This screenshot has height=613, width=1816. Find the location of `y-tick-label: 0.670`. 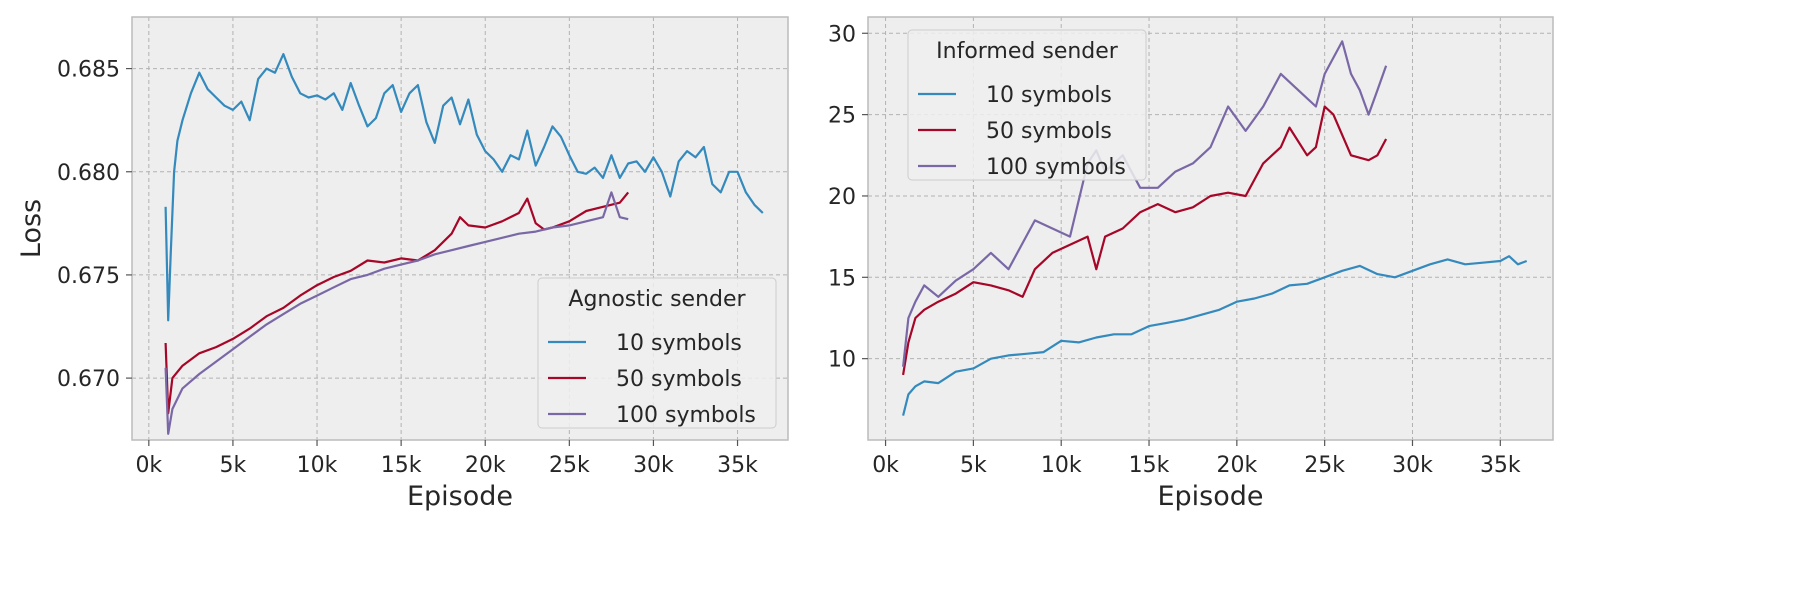

y-tick-label: 0.670 is located at coordinates (88, 379).